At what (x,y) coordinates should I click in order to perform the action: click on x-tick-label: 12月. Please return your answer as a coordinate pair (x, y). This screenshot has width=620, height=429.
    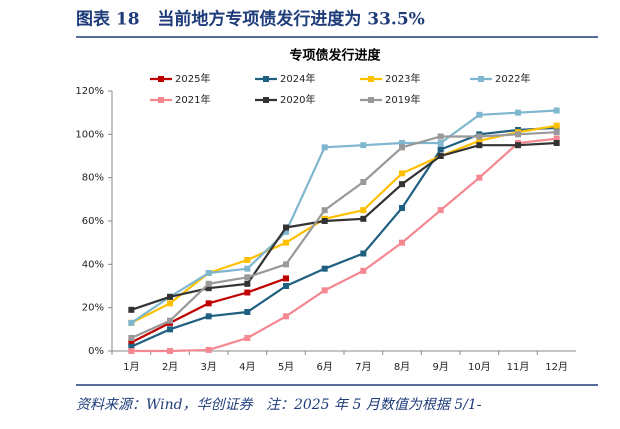
    Looking at the image, I should click on (556, 367).